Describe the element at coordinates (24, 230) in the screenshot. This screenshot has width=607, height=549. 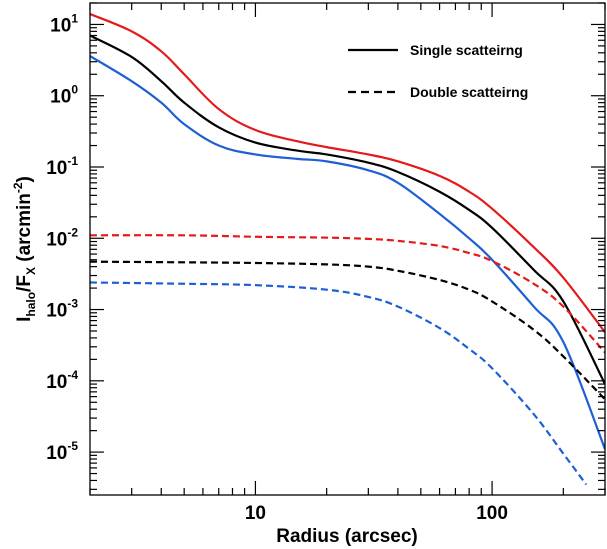
I see `y-axis-title-unit: (arcmin` at that location.